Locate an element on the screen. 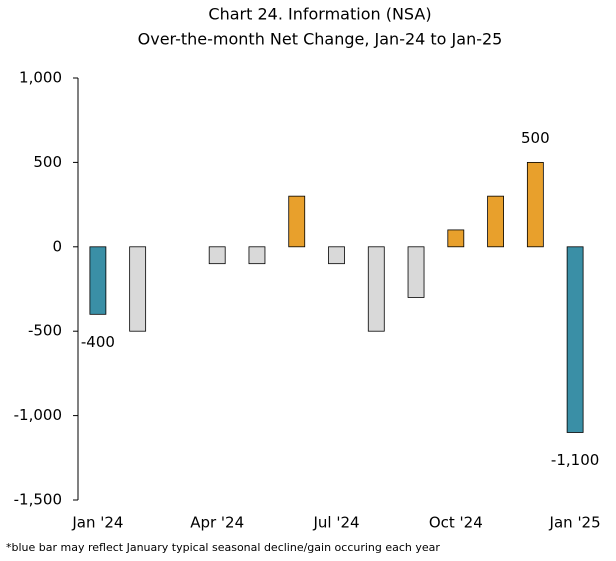 The height and width of the screenshot is (561, 616). x-tick-label: Jan '25 is located at coordinates (575, 523).